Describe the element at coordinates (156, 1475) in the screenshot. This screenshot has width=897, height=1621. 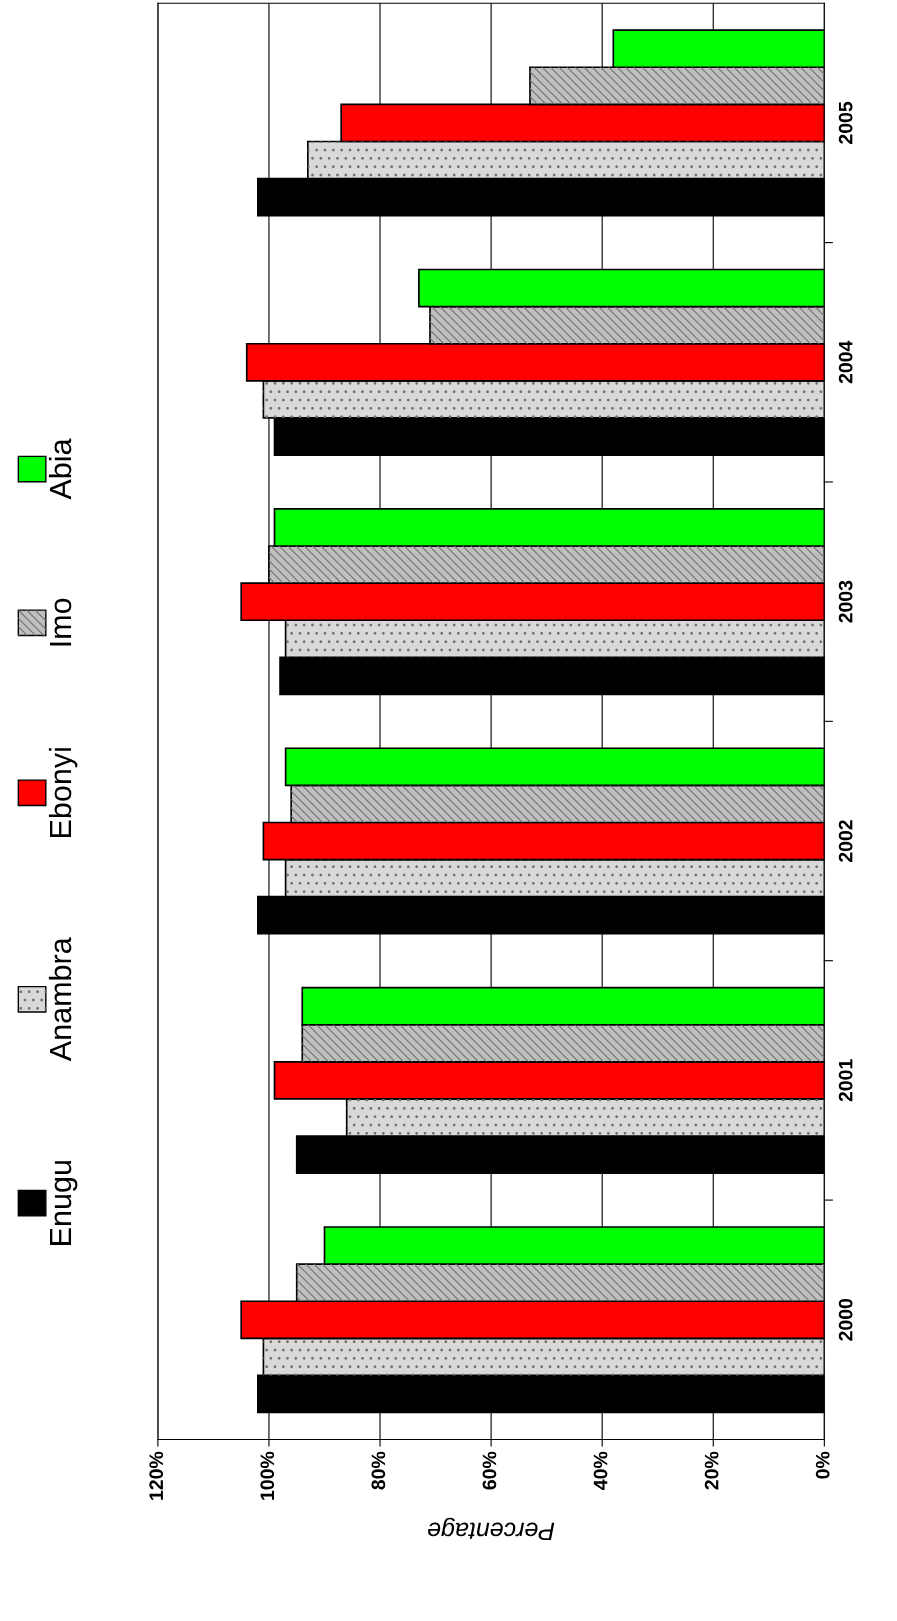
I see `x-tick-label: 120%` at that location.